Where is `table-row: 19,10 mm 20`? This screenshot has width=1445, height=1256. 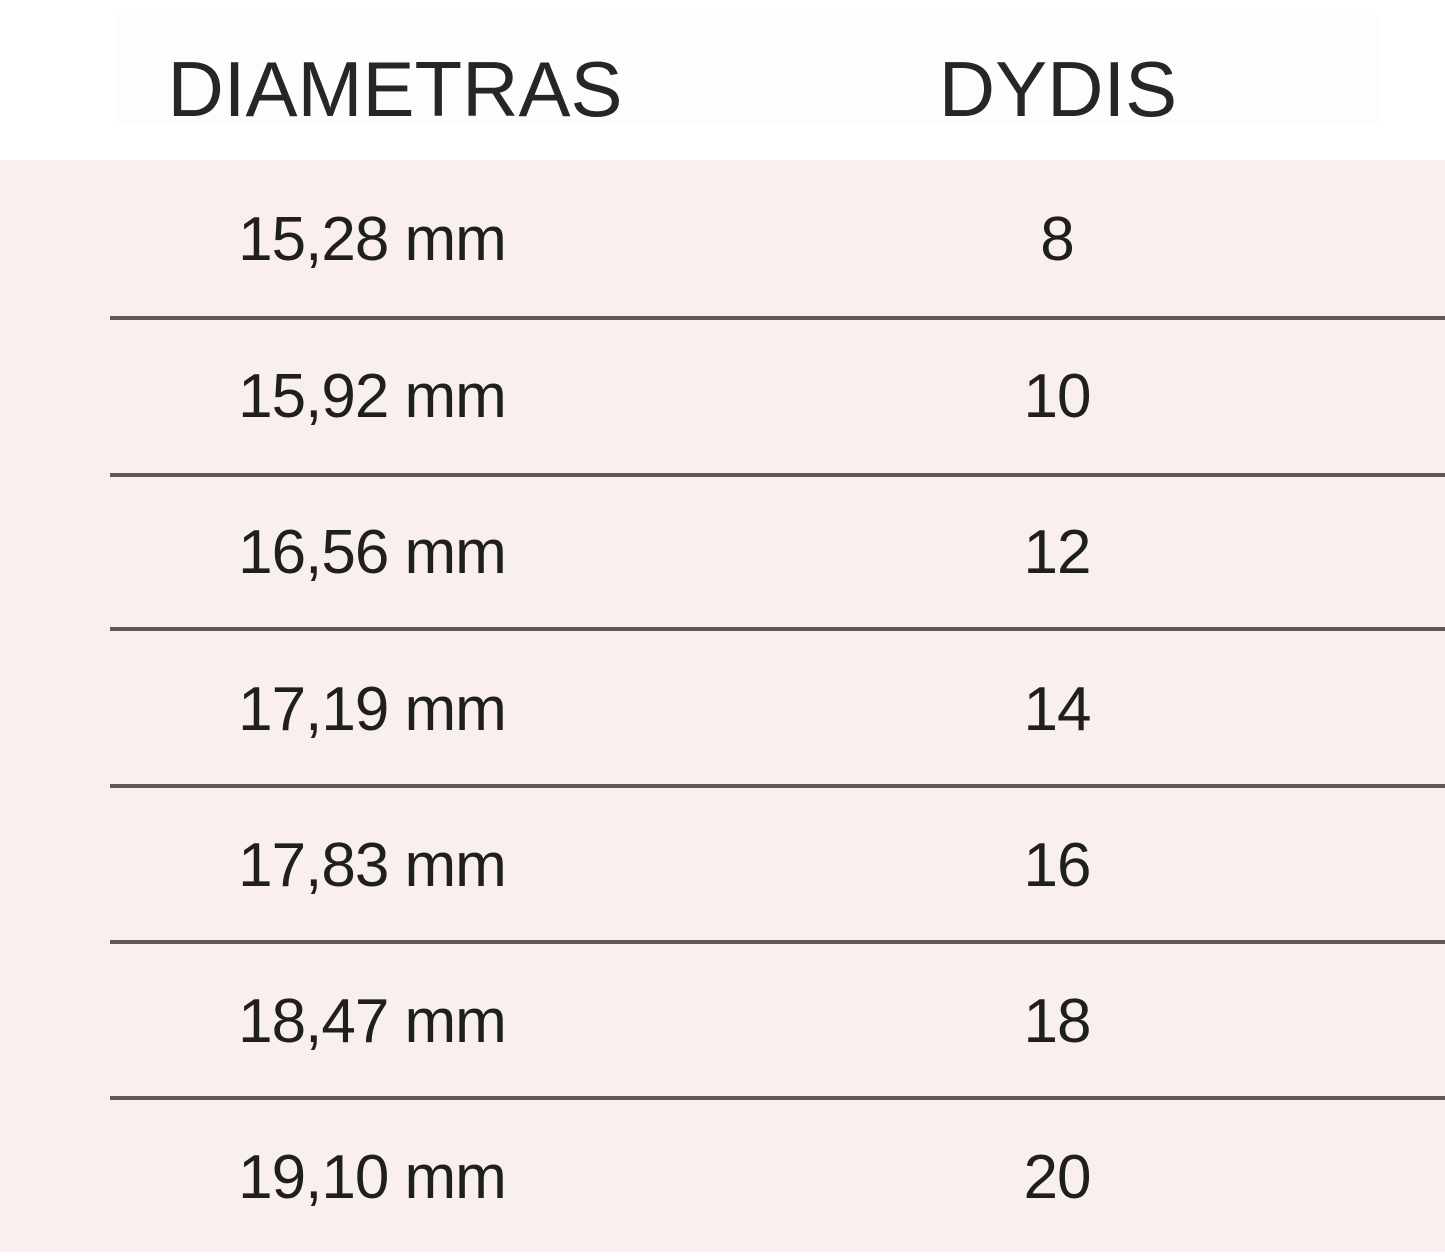 table-row: 19,10 mm 20 is located at coordinates (722, 1178).